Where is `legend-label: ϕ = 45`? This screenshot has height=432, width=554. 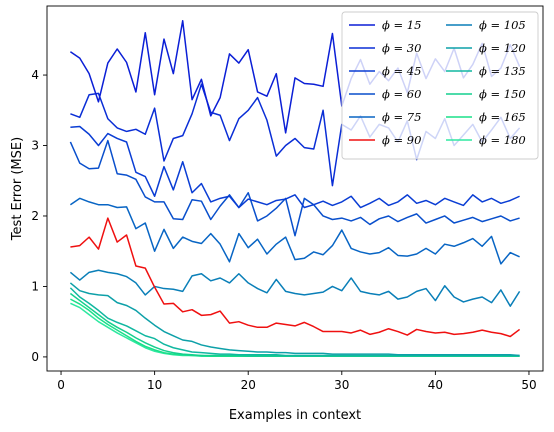
legend-label: ϕ = 45 is located at coordinates (401, 71).